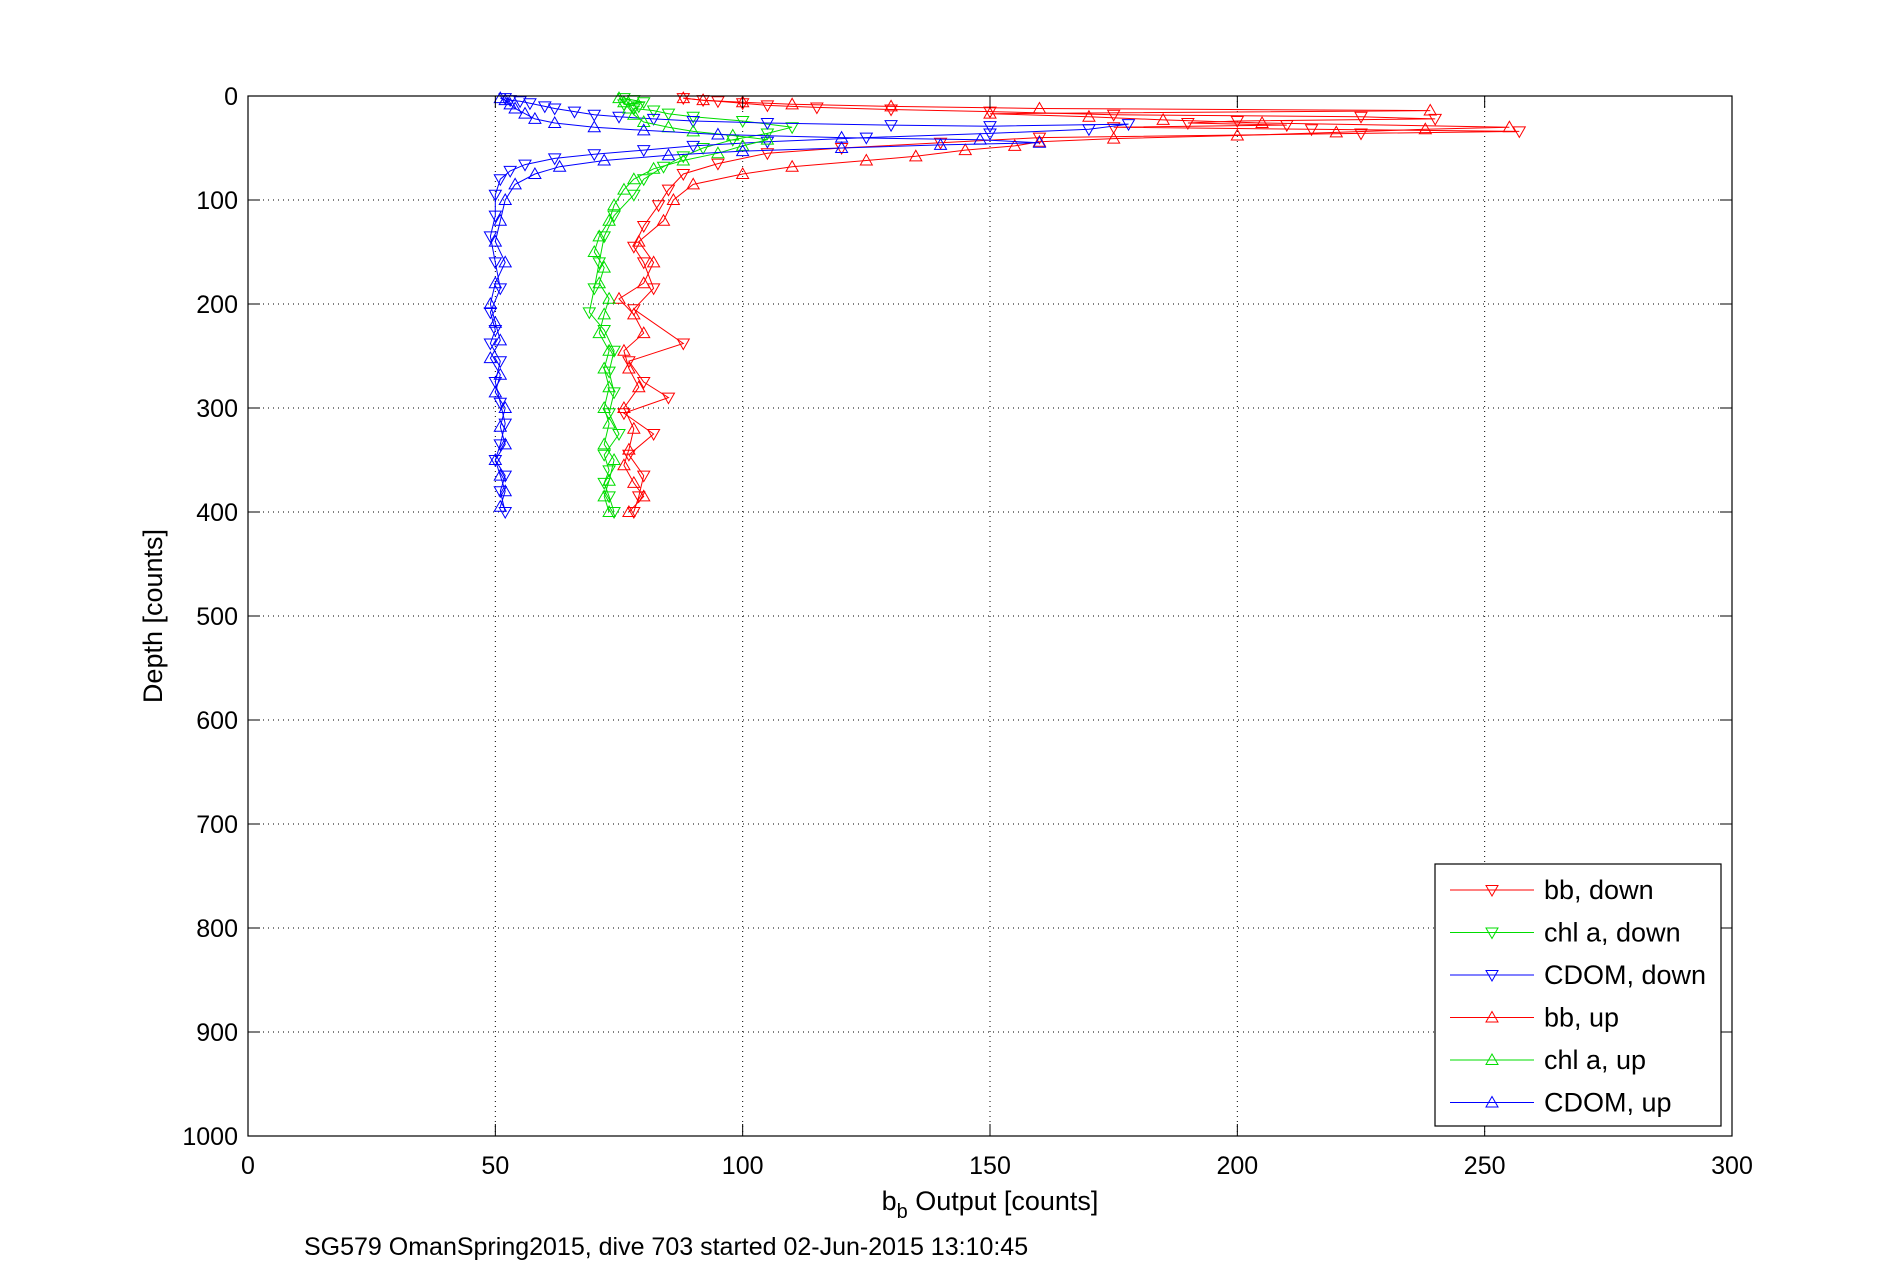  I want to click on y-tick-label: 0, so click(231, 97).